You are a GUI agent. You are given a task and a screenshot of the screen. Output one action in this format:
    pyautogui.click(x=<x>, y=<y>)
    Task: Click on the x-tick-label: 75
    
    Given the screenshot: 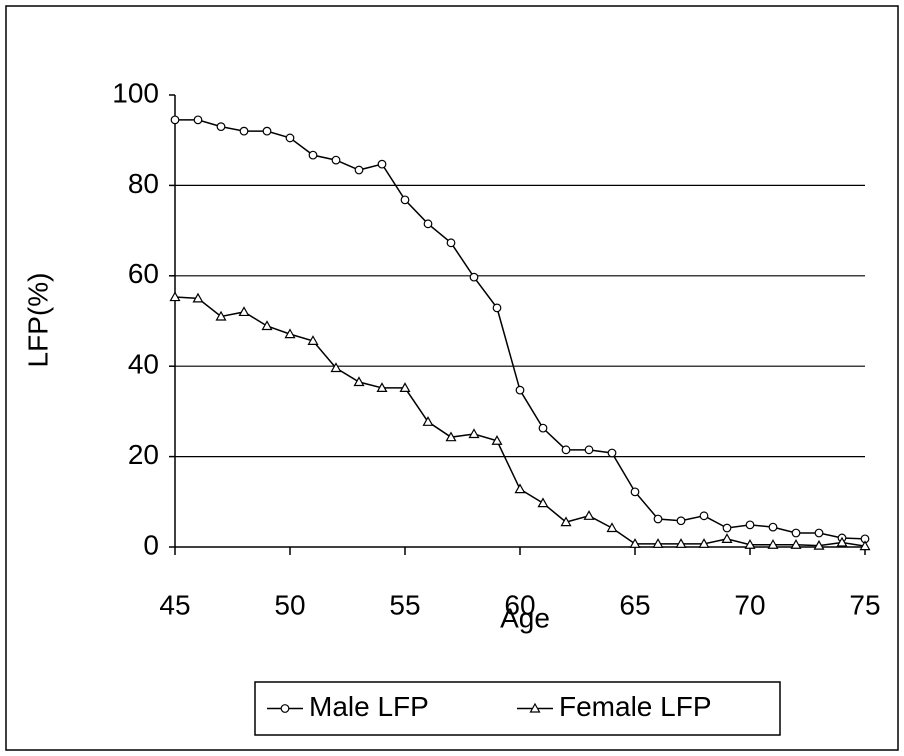 What is the action you would take?
    pyautogui.click(x=864, y=604)
    